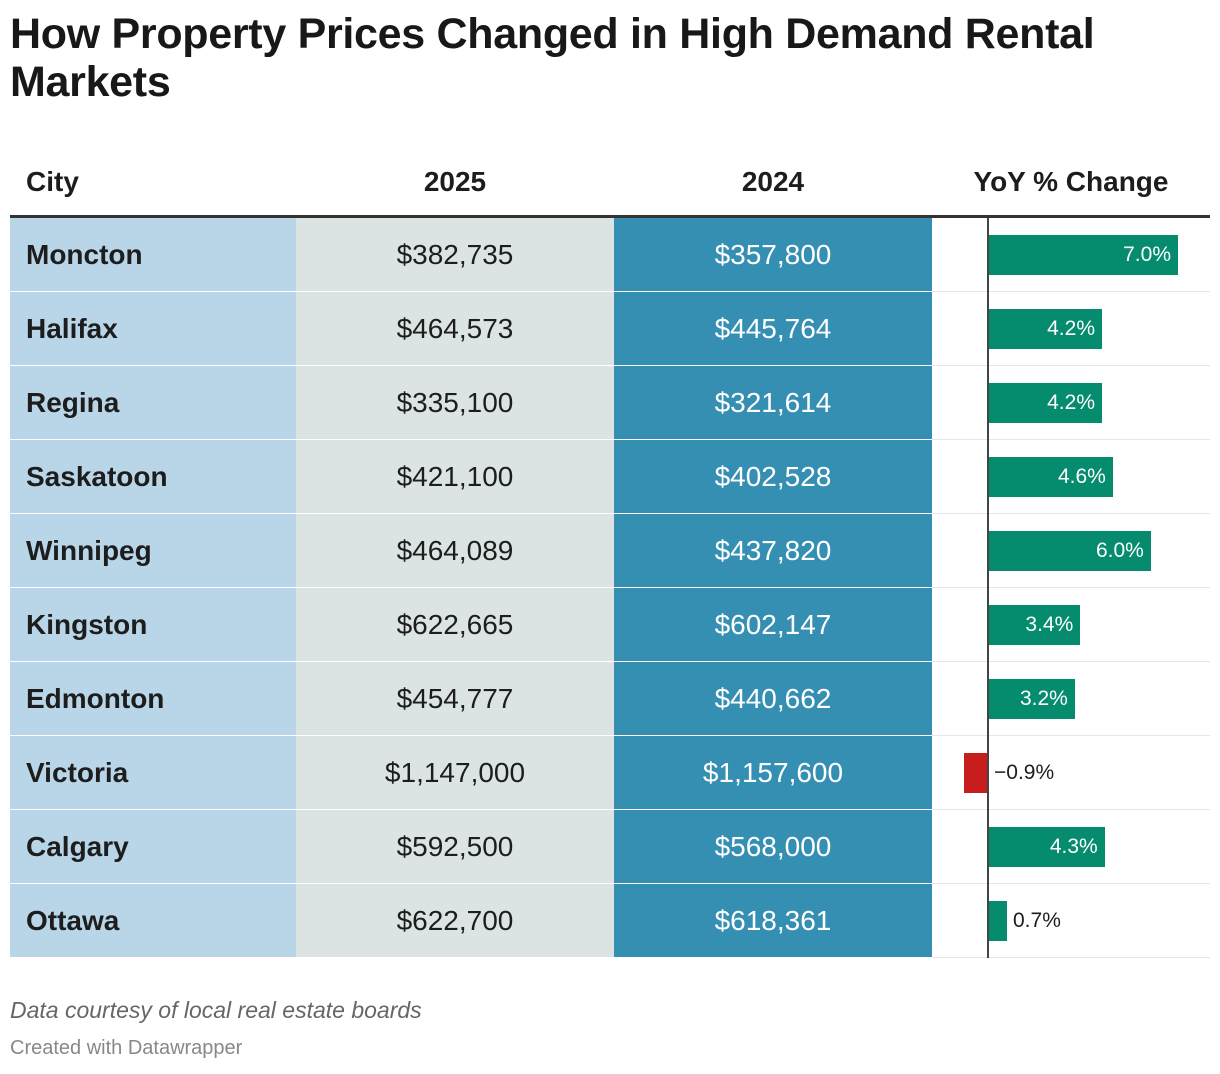 Image resolution: width=1220 pixels, height=1074 pixels. What do you see at coordinates (1037, 920) in the screenshot?
I see `yoy-value-label: 0.7%` at bounding box center [1037, 920].